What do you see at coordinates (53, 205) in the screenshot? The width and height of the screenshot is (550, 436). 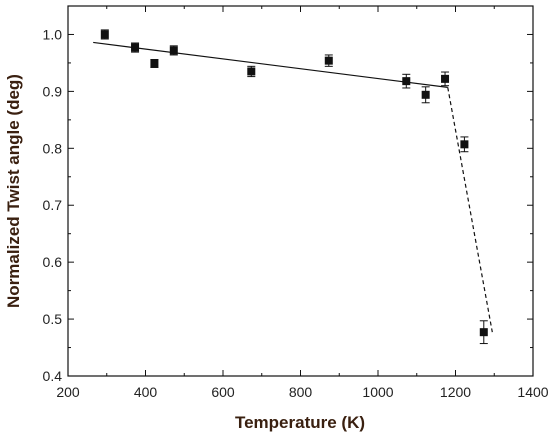 I see `y-tick-label: 0.7` at bounding box center [53, 205].